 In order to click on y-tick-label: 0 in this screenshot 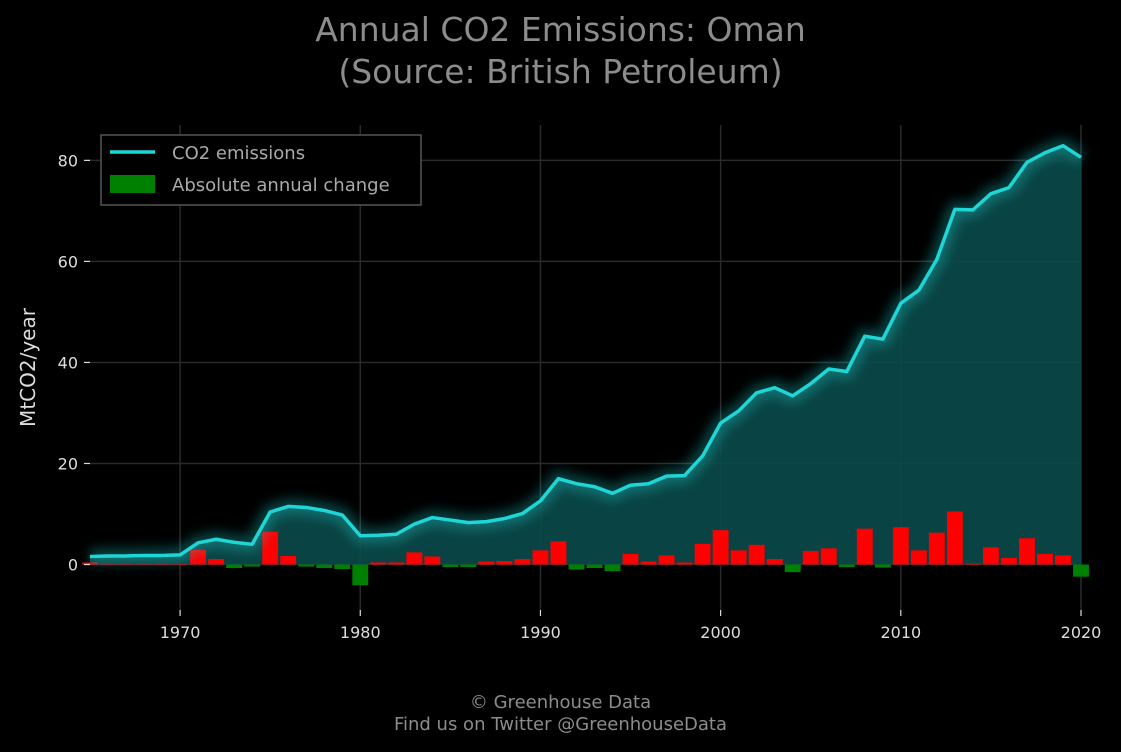, I will do `click(73, 565)`.